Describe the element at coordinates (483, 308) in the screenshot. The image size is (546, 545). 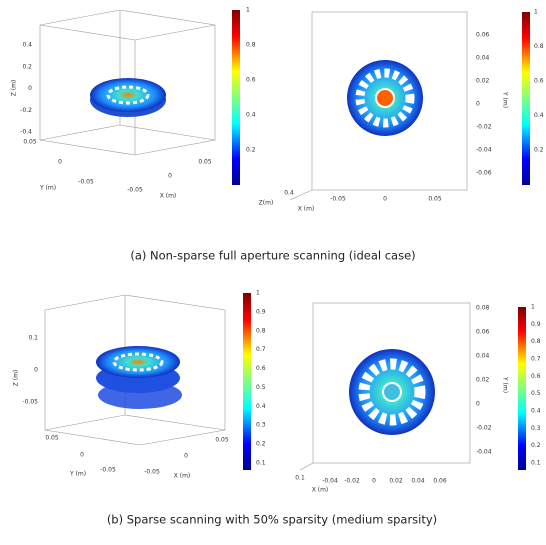
I see `tick-label: 0.08` at that location.